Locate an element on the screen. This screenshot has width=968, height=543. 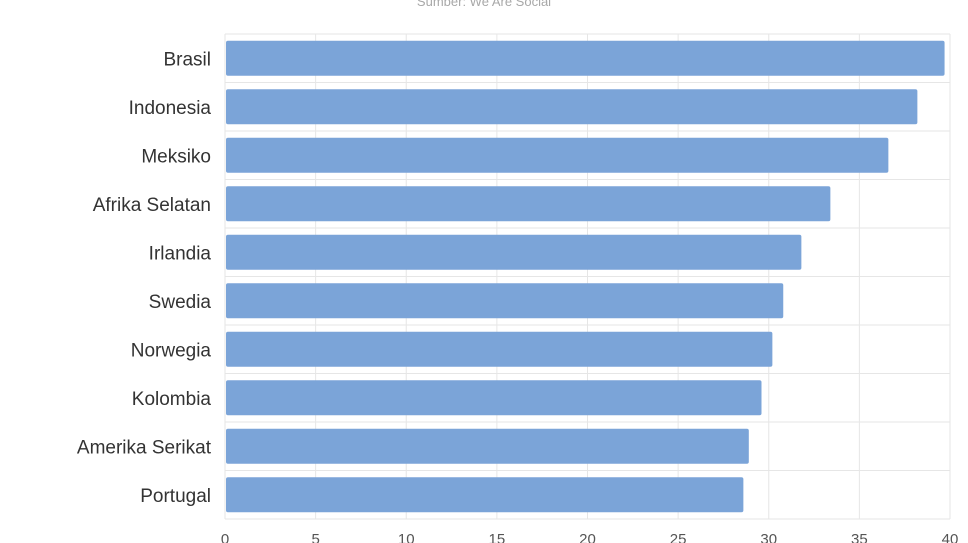
x-tick-label: 15 is located at coordinates (497, 537).